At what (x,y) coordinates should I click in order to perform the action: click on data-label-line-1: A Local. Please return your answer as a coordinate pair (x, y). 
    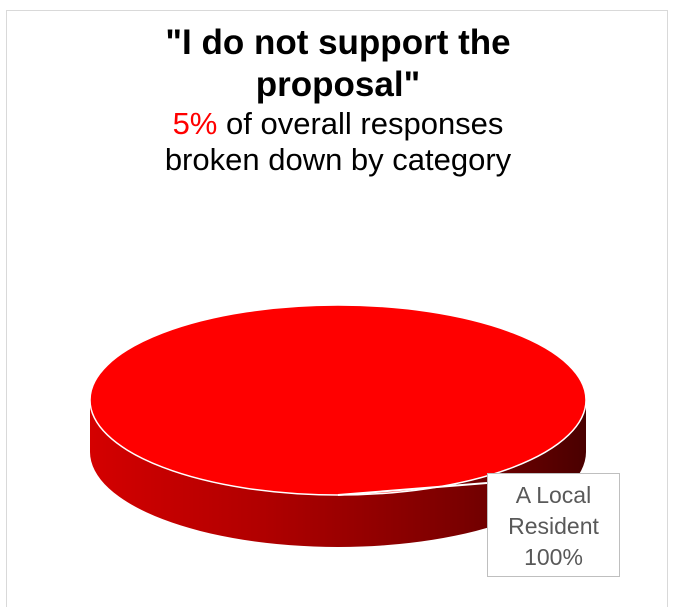
    Looking at the image, I should click on (553, 495).